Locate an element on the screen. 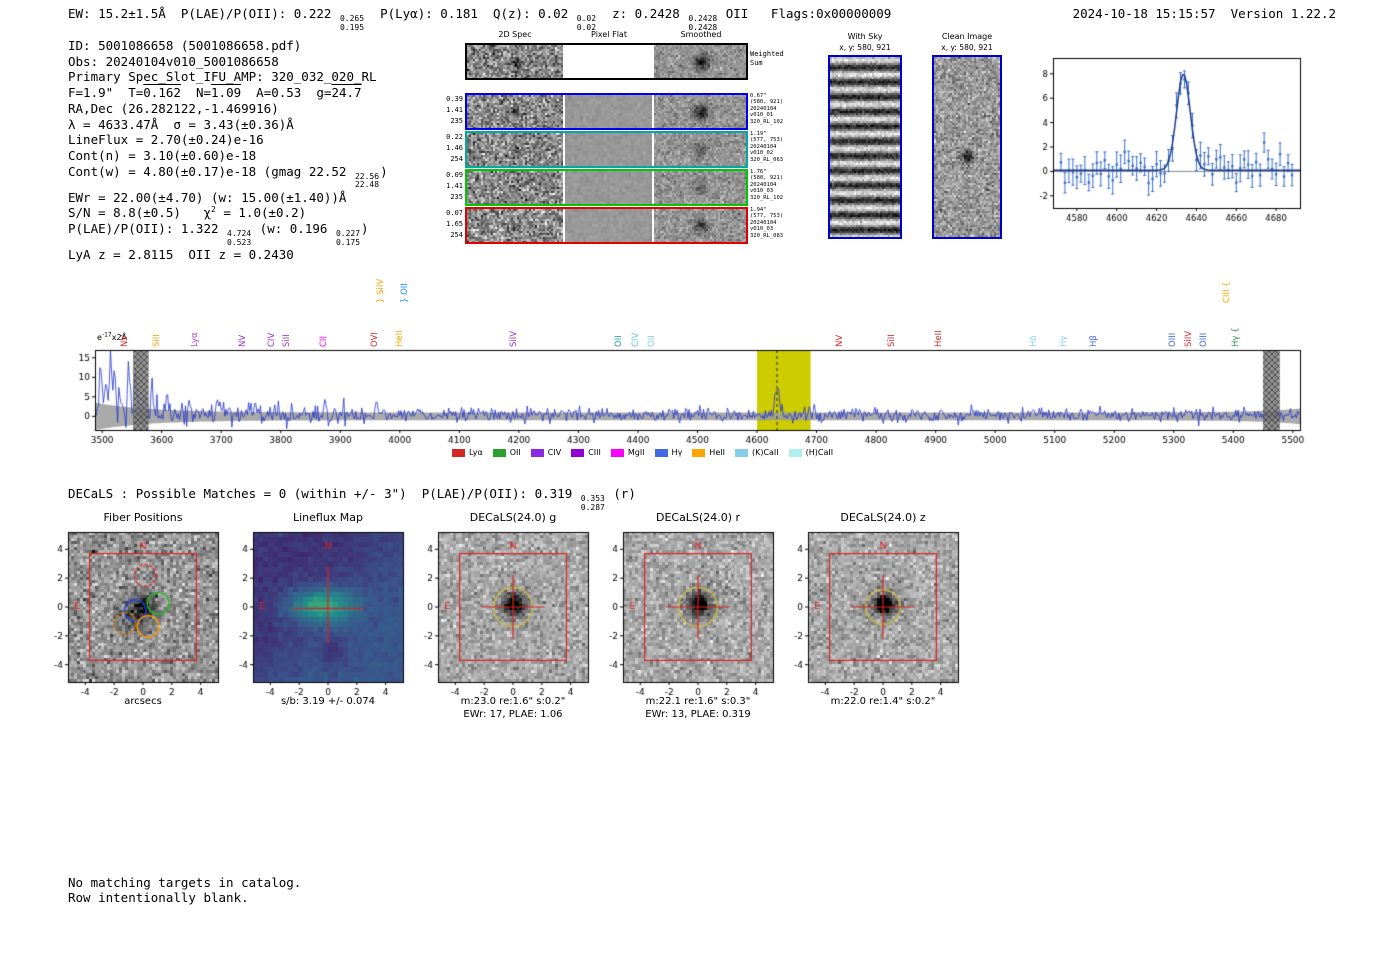  emission-line-label: SiII is located at coordinates (286, 340).